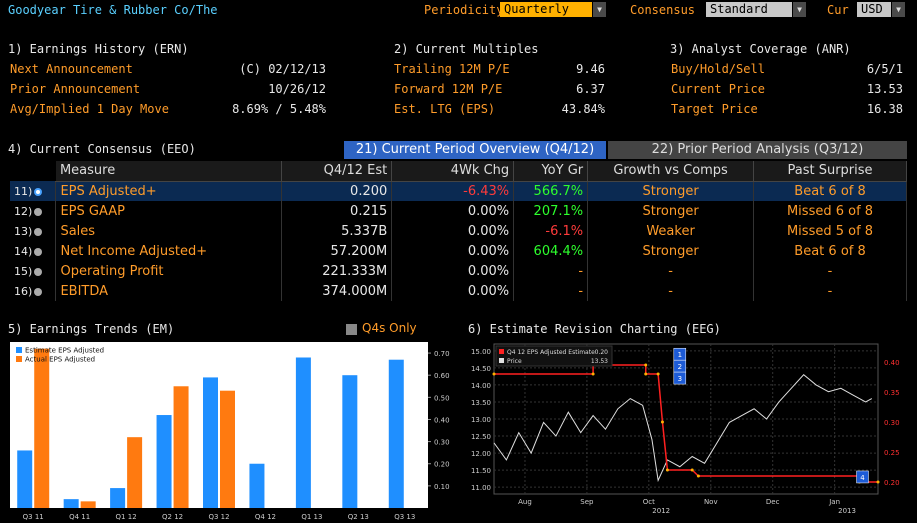 The height and width of the screenshot is (523, 917). Describe the element at coordinates (337, 191) in the screenshot. I see `row-estimate: 0.200` at that location.